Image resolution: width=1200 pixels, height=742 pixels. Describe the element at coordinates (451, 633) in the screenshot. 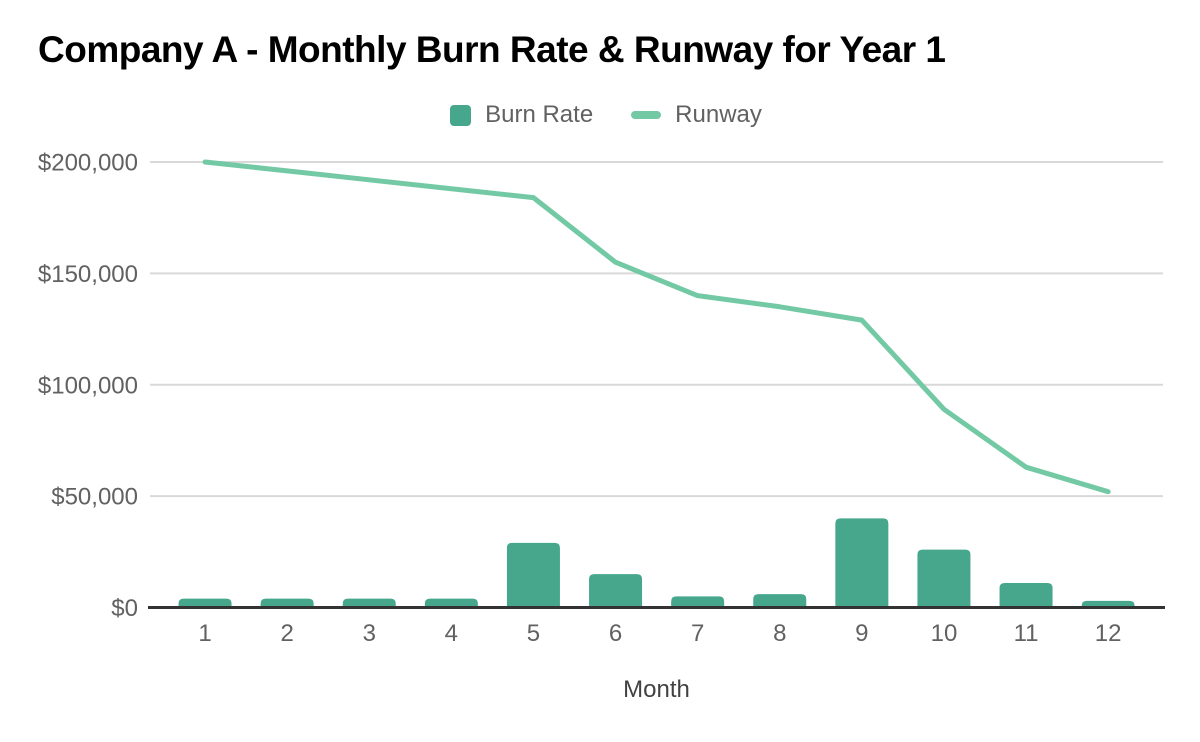

I see `x-tick-label: 4` at that location.